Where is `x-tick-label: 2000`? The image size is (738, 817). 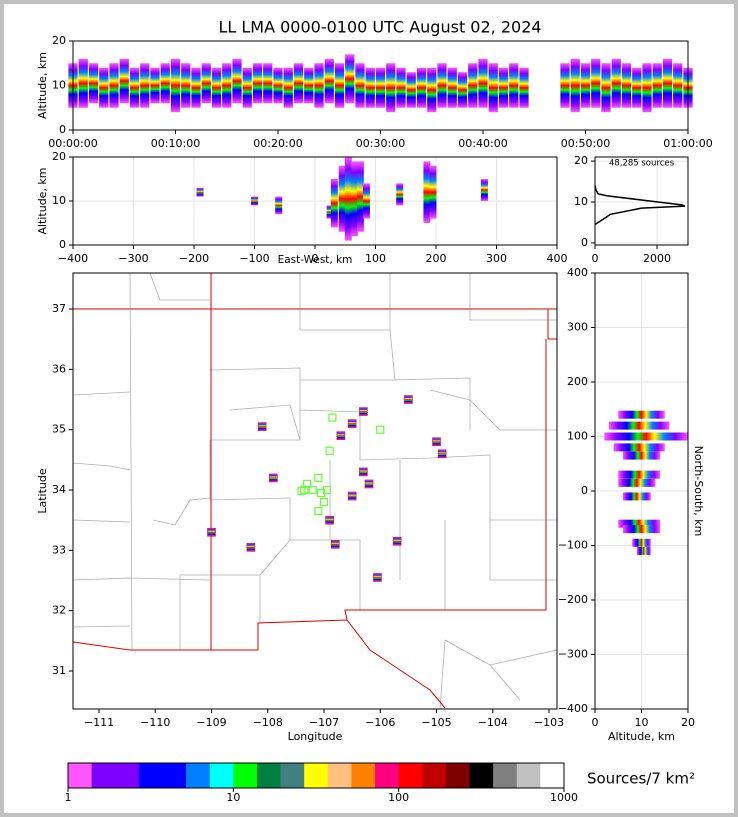 x-tick-label: 2000 is located at coordinates (657, 258).